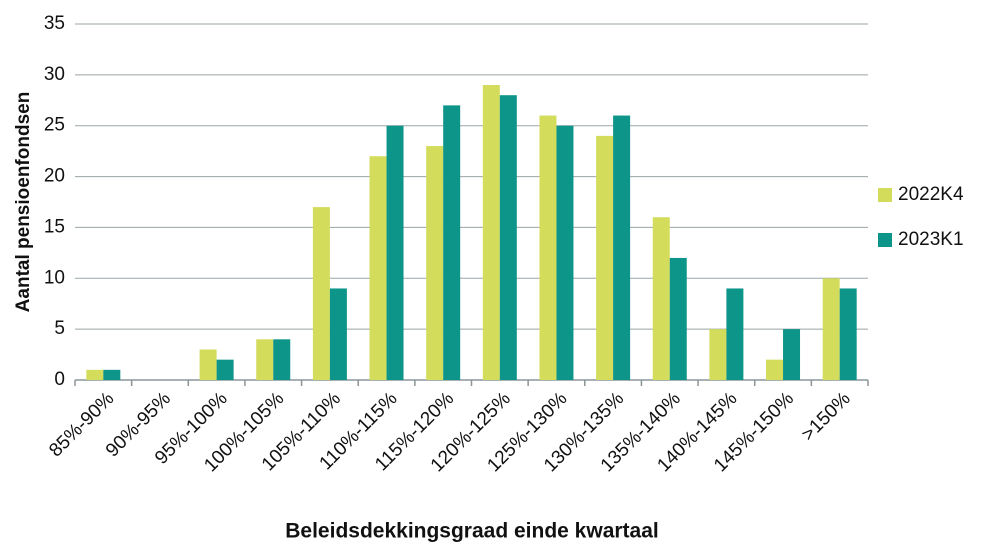 Image resolution: width=1005 pixels, height=549 pixels. Describe the element at coordinates (931, 239) in the screenshot. I see `legend-label: 2023K1` at that location.